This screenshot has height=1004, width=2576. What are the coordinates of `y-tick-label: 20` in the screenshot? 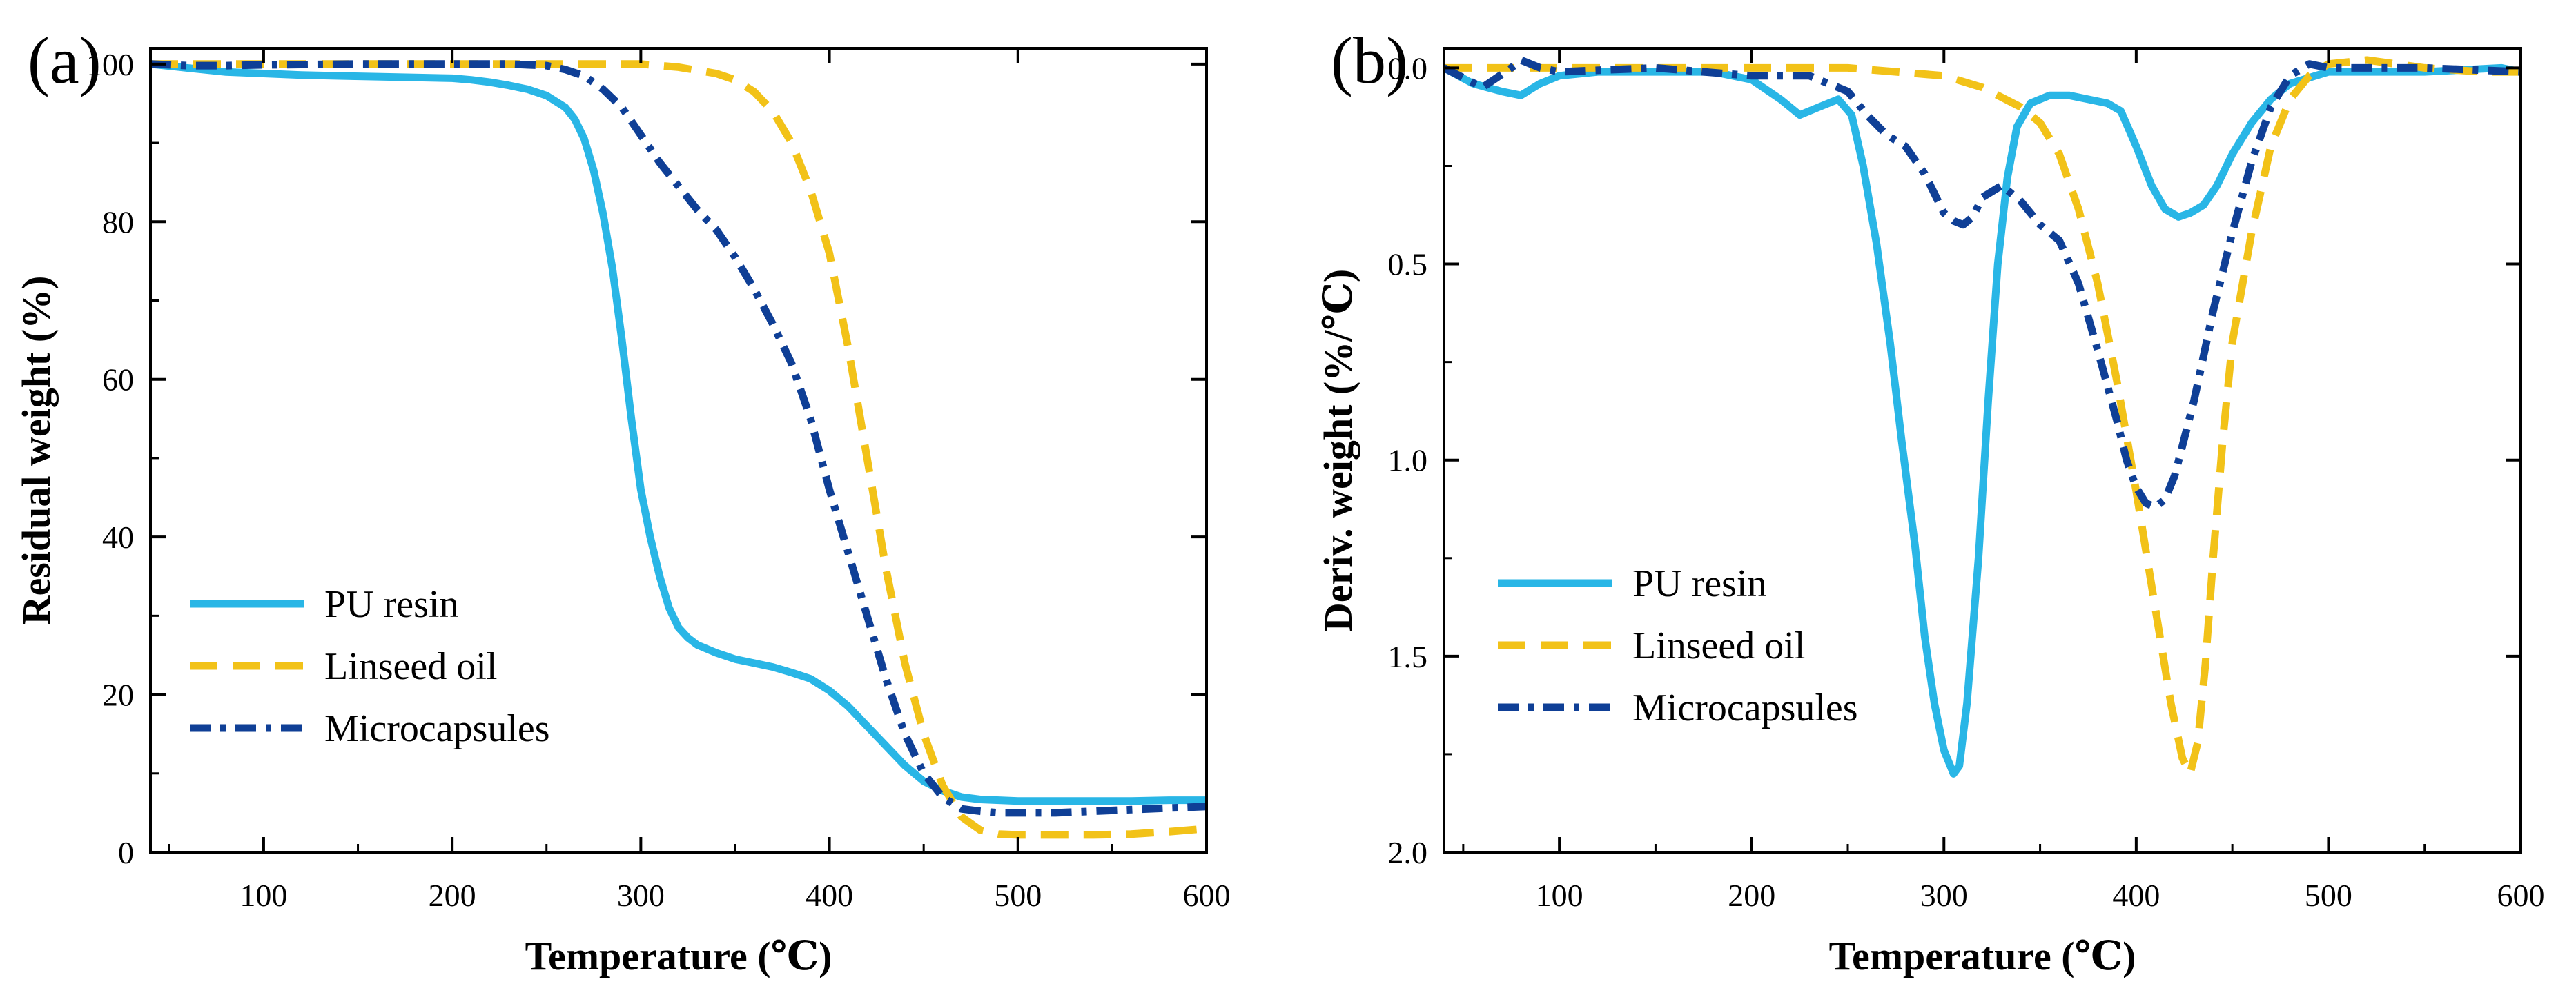 It's located at (118, 695).